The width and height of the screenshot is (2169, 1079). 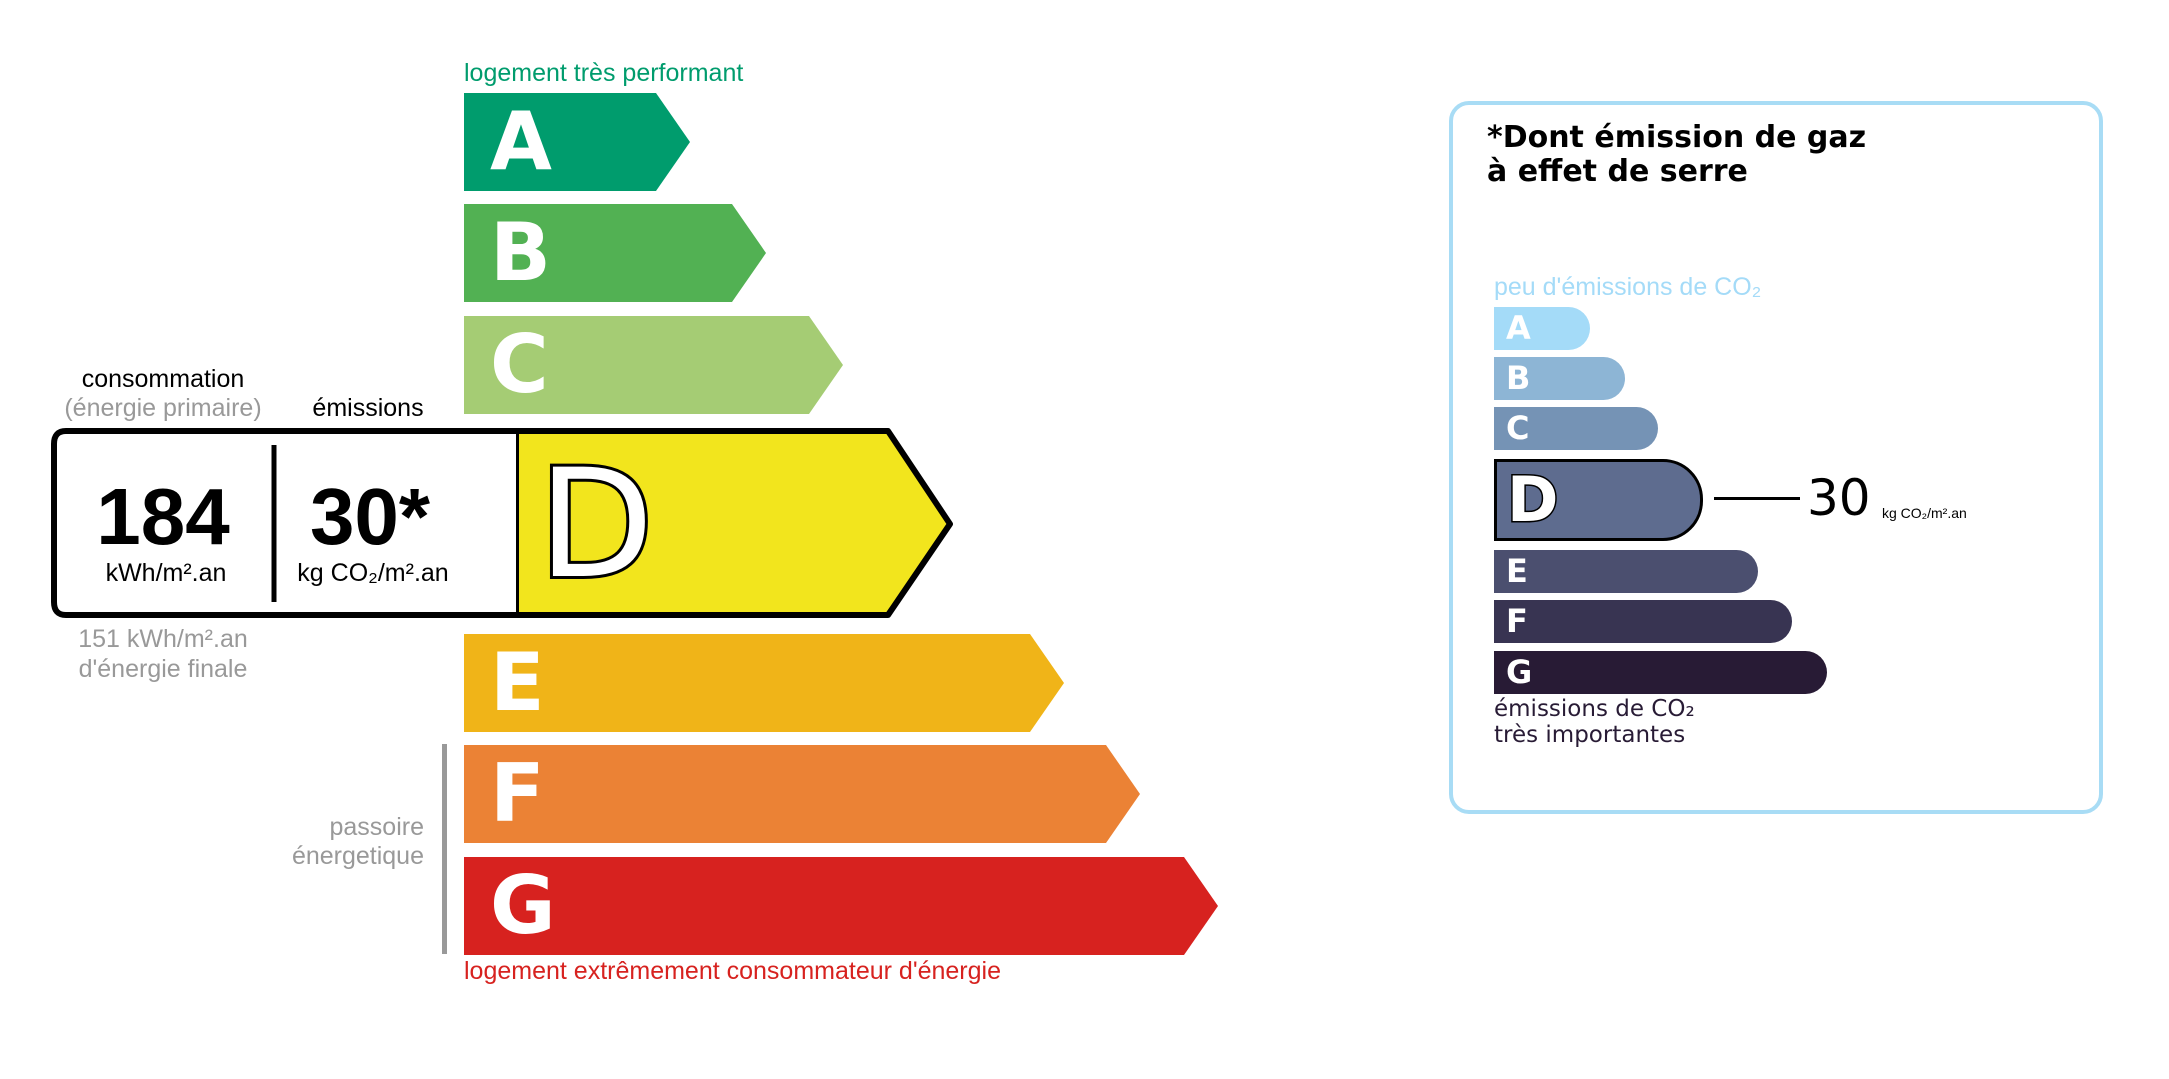 What do you see at coordinates (1590, 735) in the screenshot?
I see `ges-bottom-line2: très importantes` at bounding box center [1590, 735].